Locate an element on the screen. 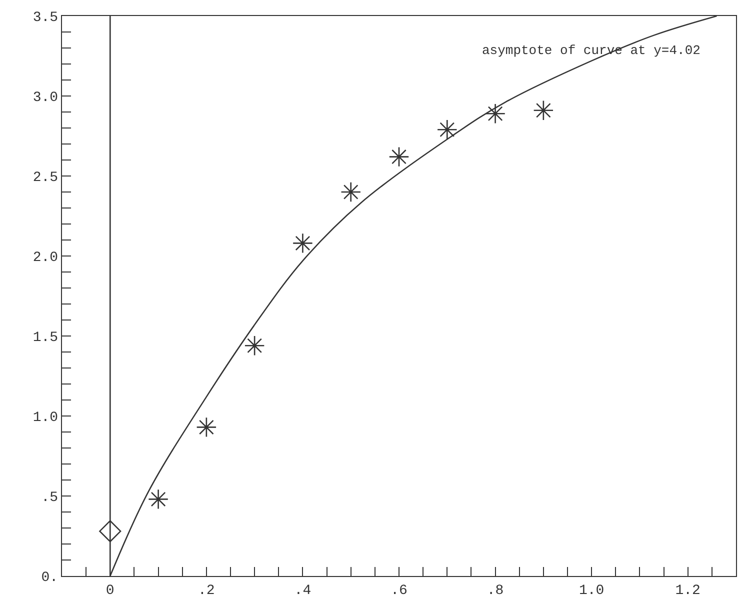 The image size is (746, 616). y-tick-label: 3.5 is located at coordinates (45, 18).